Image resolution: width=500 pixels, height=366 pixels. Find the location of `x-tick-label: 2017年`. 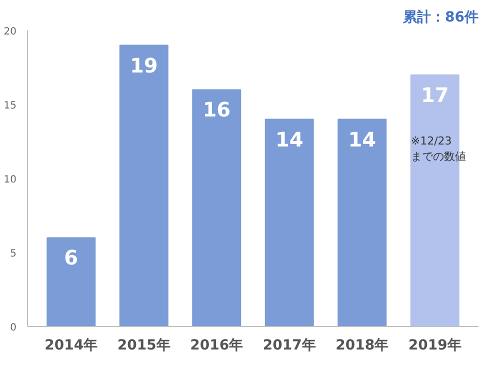

x-tick-label: 2017年 is located at coordinates (289, 346).